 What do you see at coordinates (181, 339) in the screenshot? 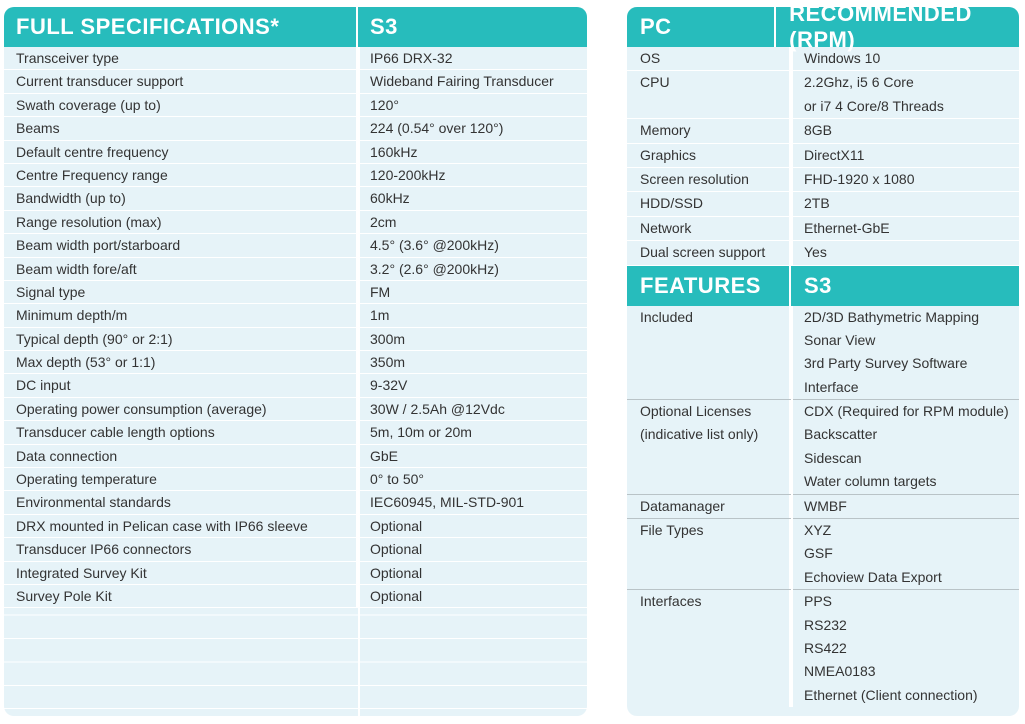
I see `spec-label: Typical depth (90° or 2:1)` at bounding box center [181, 339].